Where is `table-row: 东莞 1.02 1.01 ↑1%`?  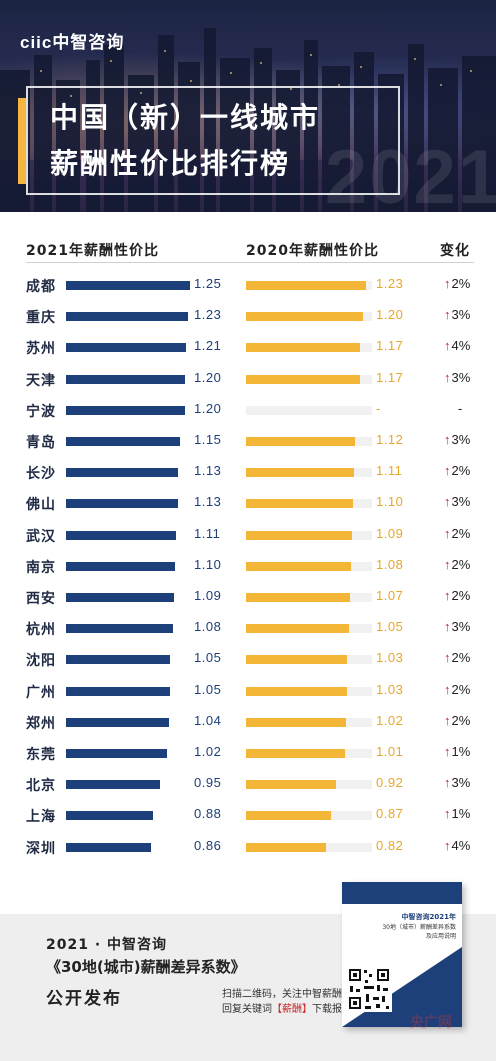 table-row: 东莞 1.02 1.01 ↑1% is located at coordinates (248, 754).